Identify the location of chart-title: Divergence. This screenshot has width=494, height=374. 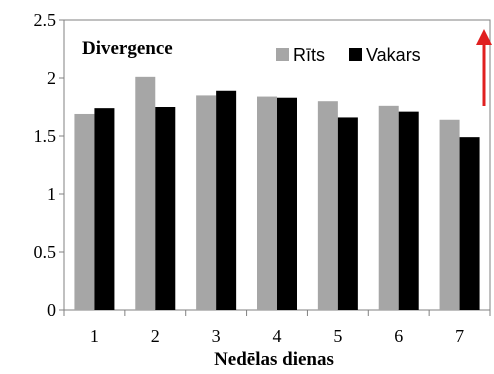
(127, 48).